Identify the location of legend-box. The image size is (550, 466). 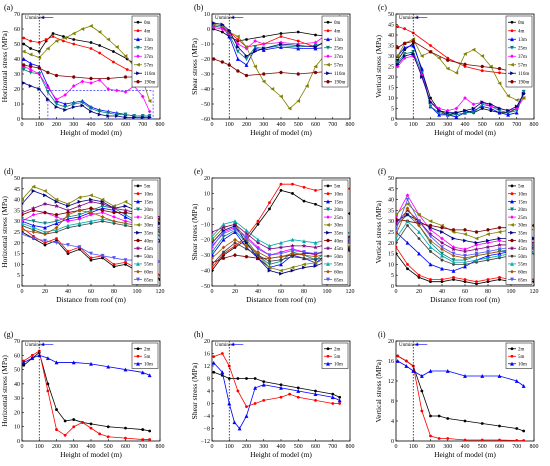
(519, 355).